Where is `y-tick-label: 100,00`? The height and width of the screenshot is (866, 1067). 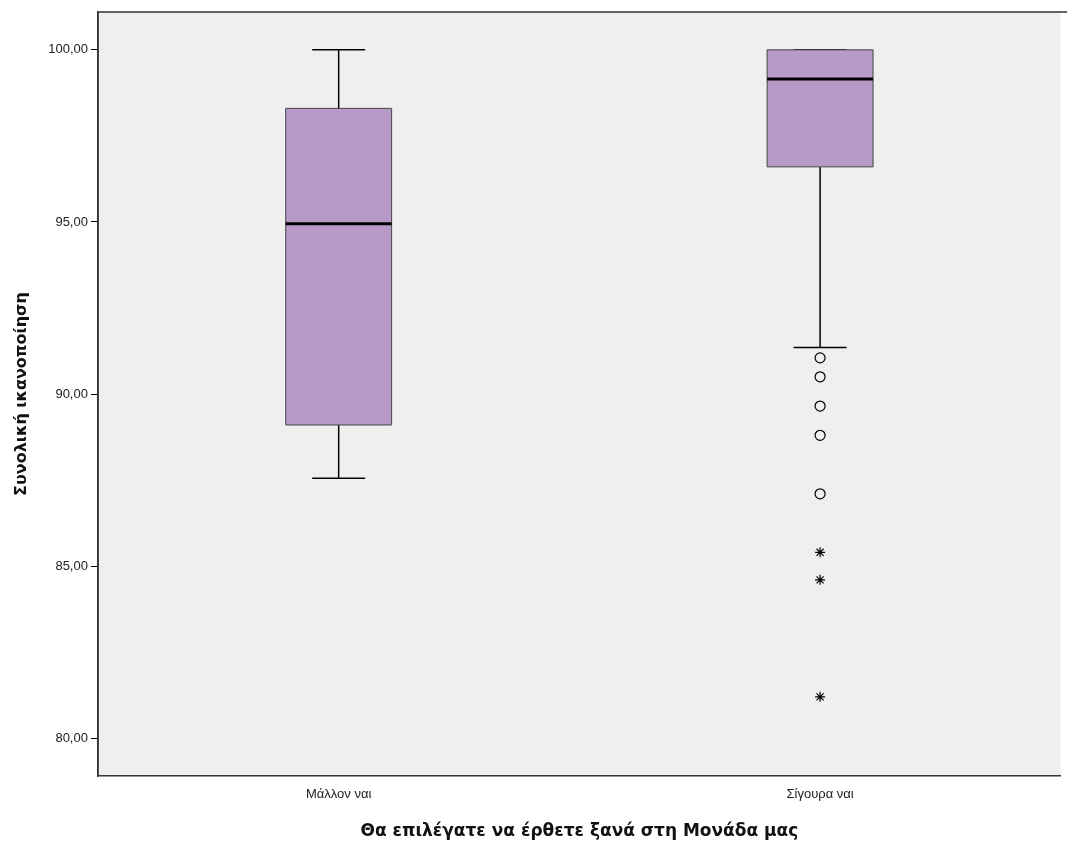 y-tick-label: 100,00 is located at coordinates (68, 49).